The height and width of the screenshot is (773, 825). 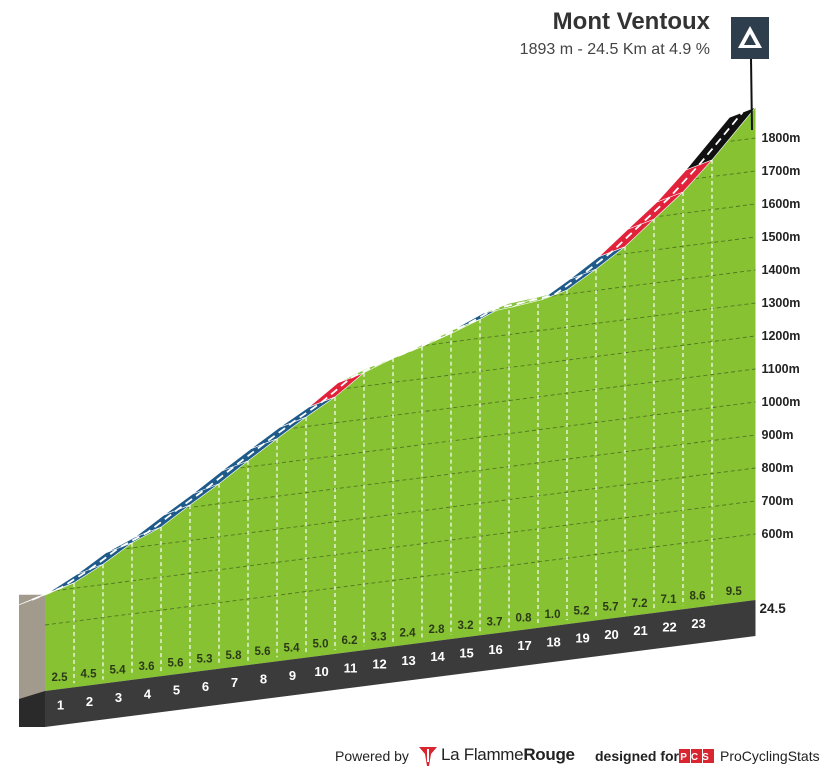 I want to click on km-tick-label-21: 21, so click(x=640, y=630).